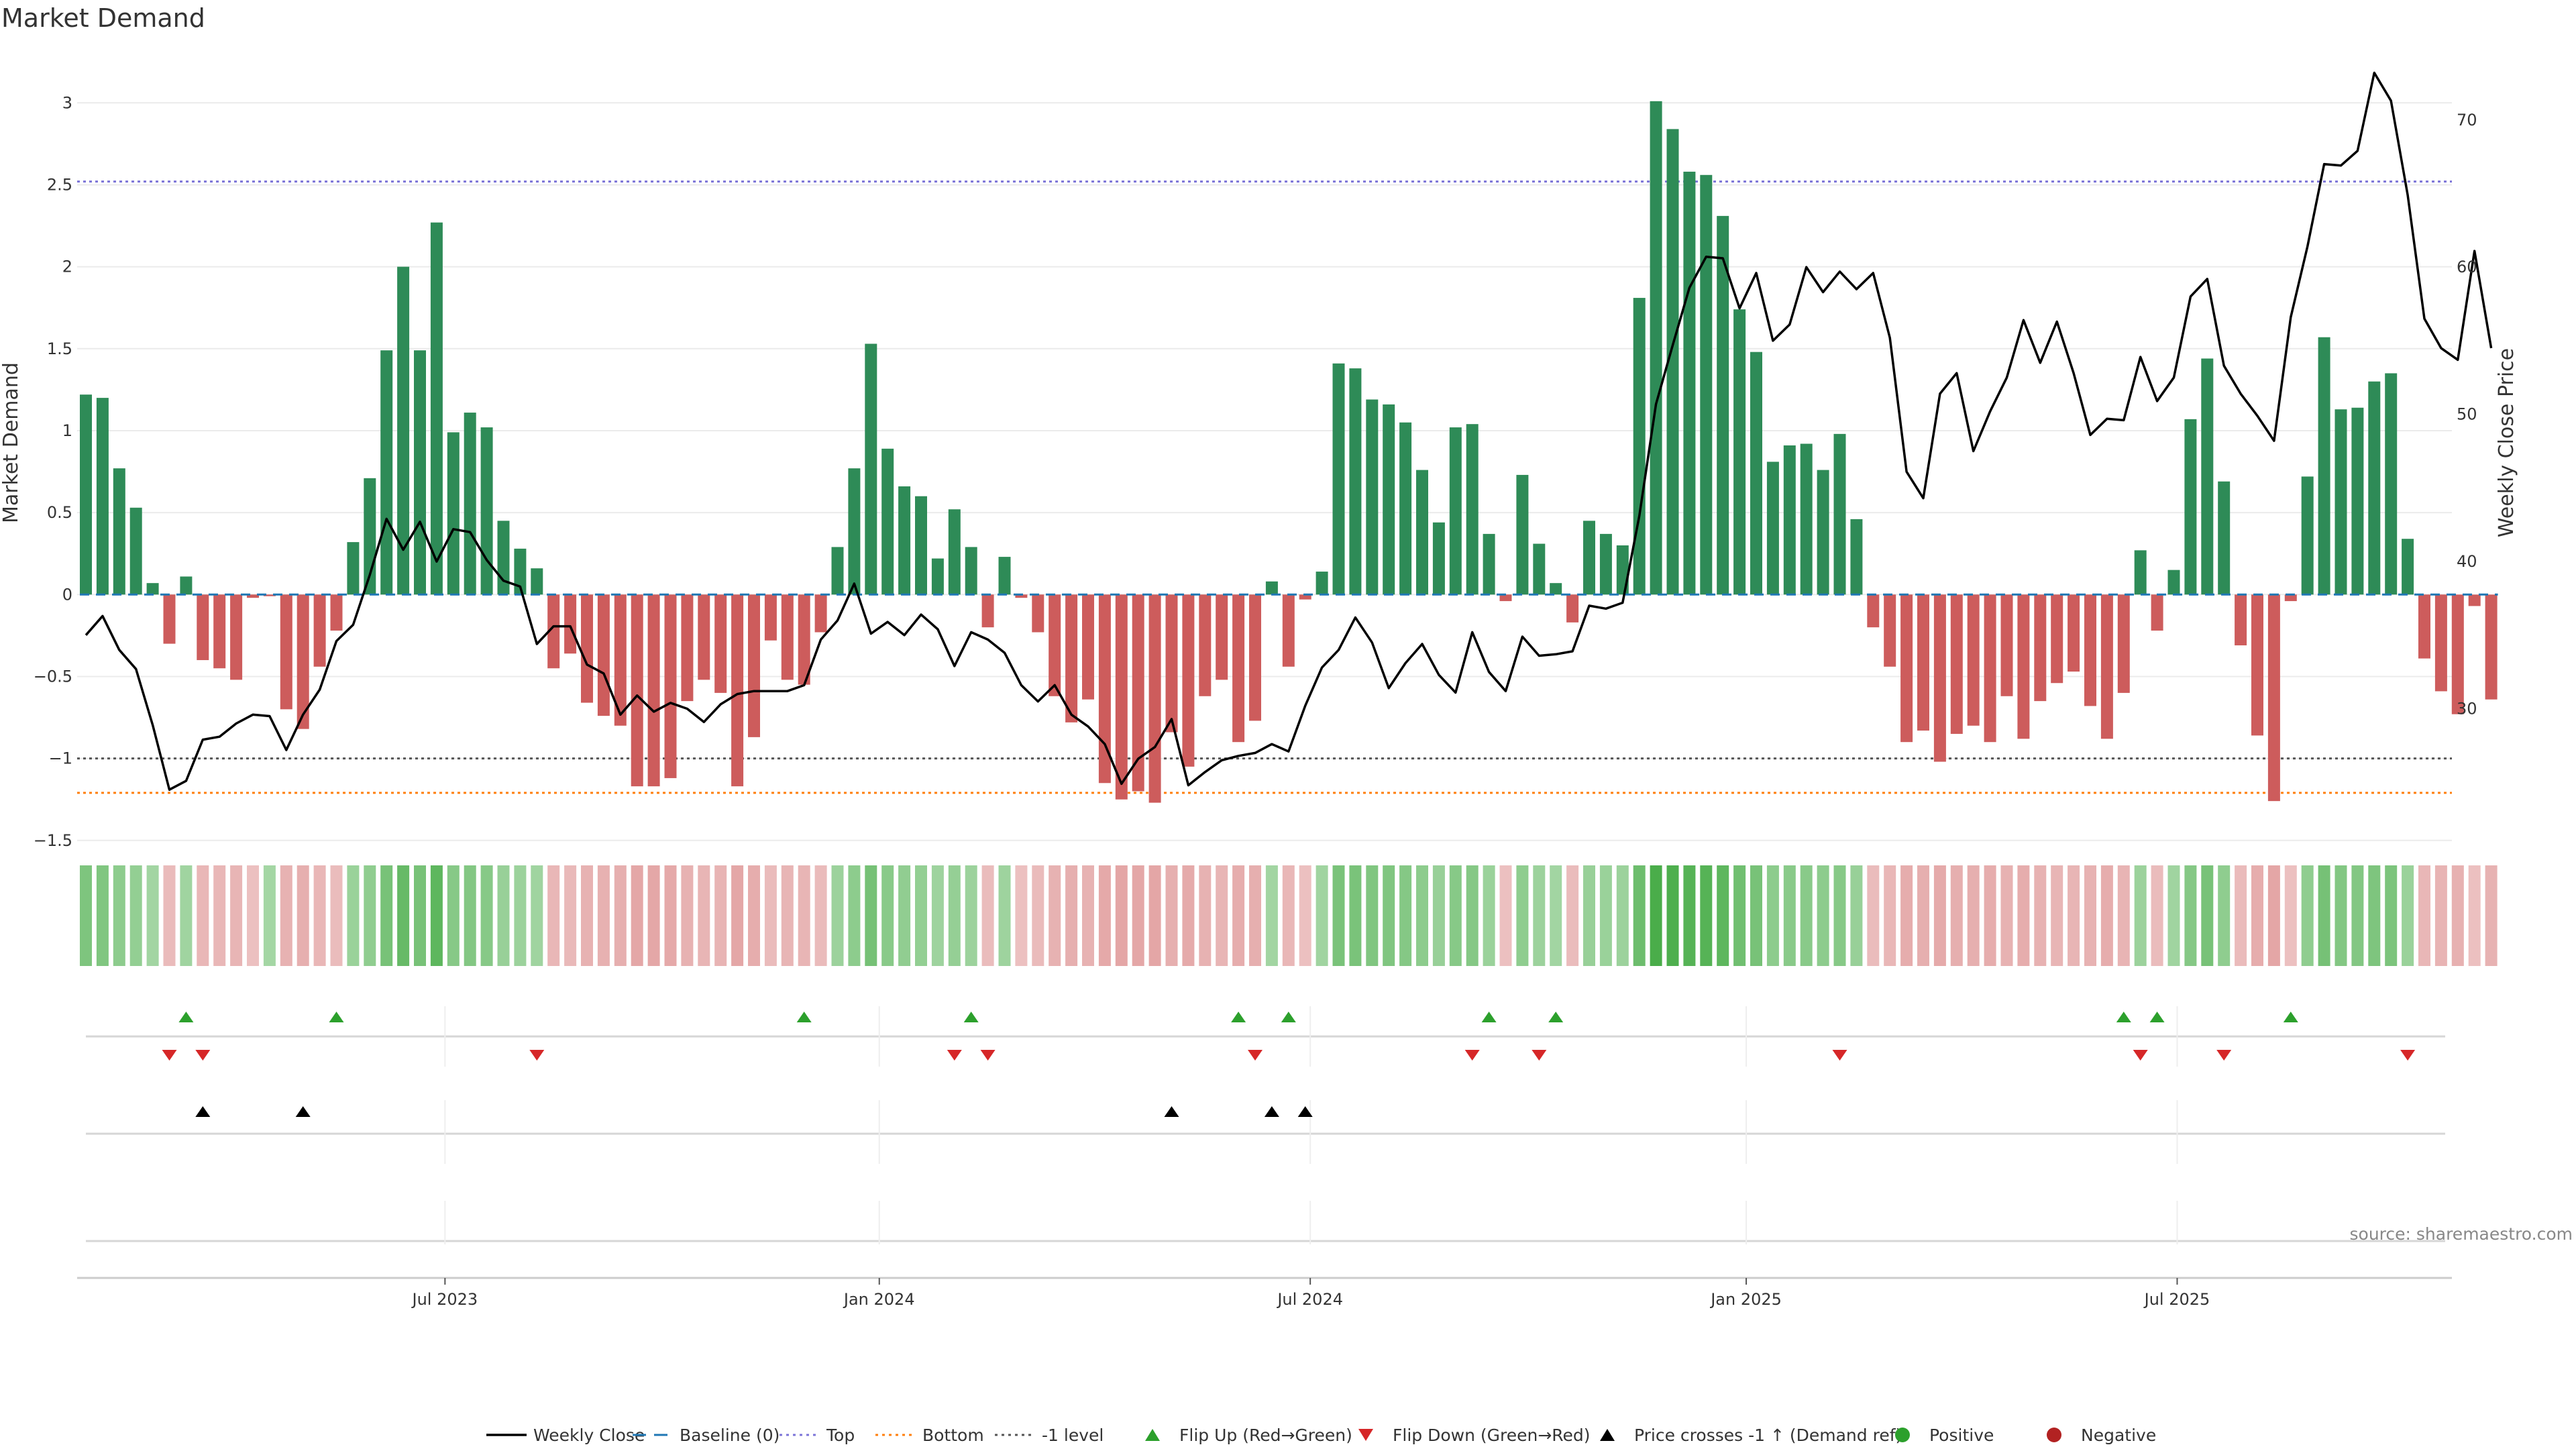 Image resolution: width=2576 pixels, height=1449 pixels. What do you see at coordinates (730, 1435) in the screenshot?
I see `legend-label: Baseline (0)` at bounding box center [730, 1435].